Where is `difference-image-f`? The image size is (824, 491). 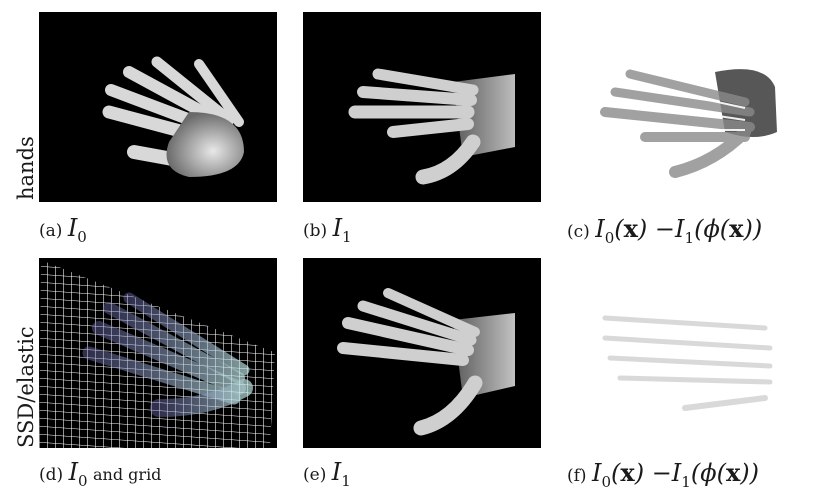 difference-image-f is located at coordinates (687, 363).